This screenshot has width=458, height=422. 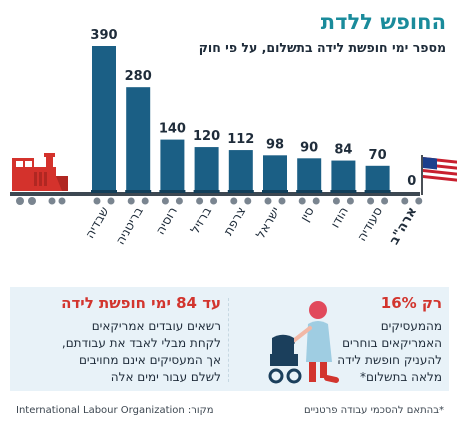 What do you see at coordinates (115, 410) in the screenshot?
I see `source-credit: International Labour Organization :מקור` at bounding box center [115, 410].